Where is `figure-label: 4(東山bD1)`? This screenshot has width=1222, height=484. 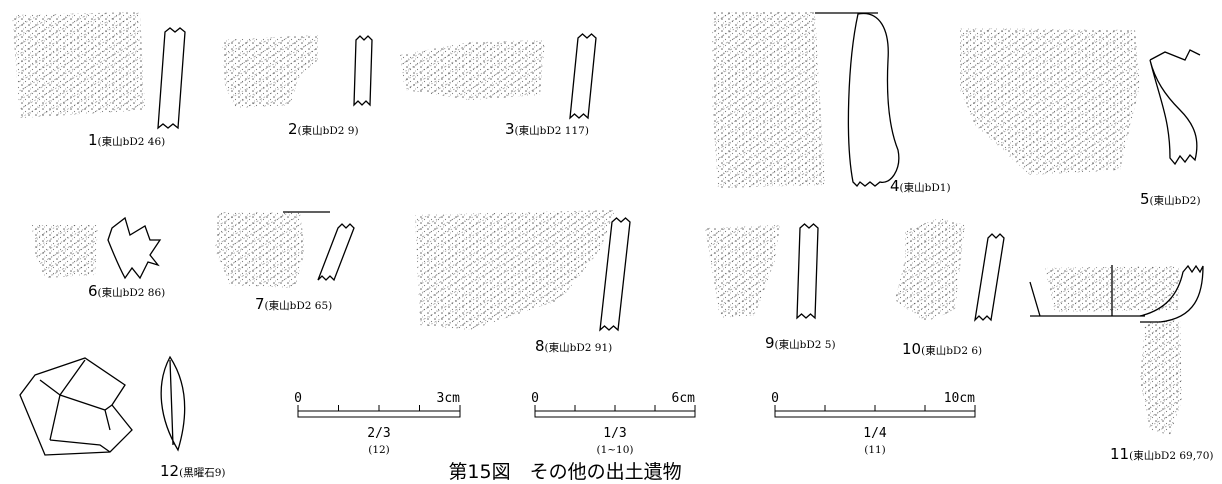 figure-label: 4(東山bD1) is located at coordinates (920, 186).